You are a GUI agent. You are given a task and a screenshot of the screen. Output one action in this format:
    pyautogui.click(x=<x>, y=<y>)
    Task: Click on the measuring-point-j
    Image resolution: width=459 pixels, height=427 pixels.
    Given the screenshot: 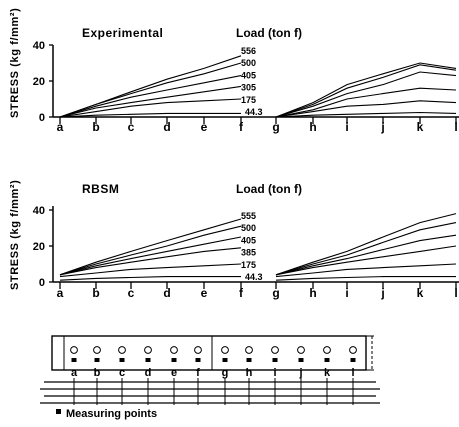 What is the action you would take?
    pyautogui.click(x=301, y=360)
    